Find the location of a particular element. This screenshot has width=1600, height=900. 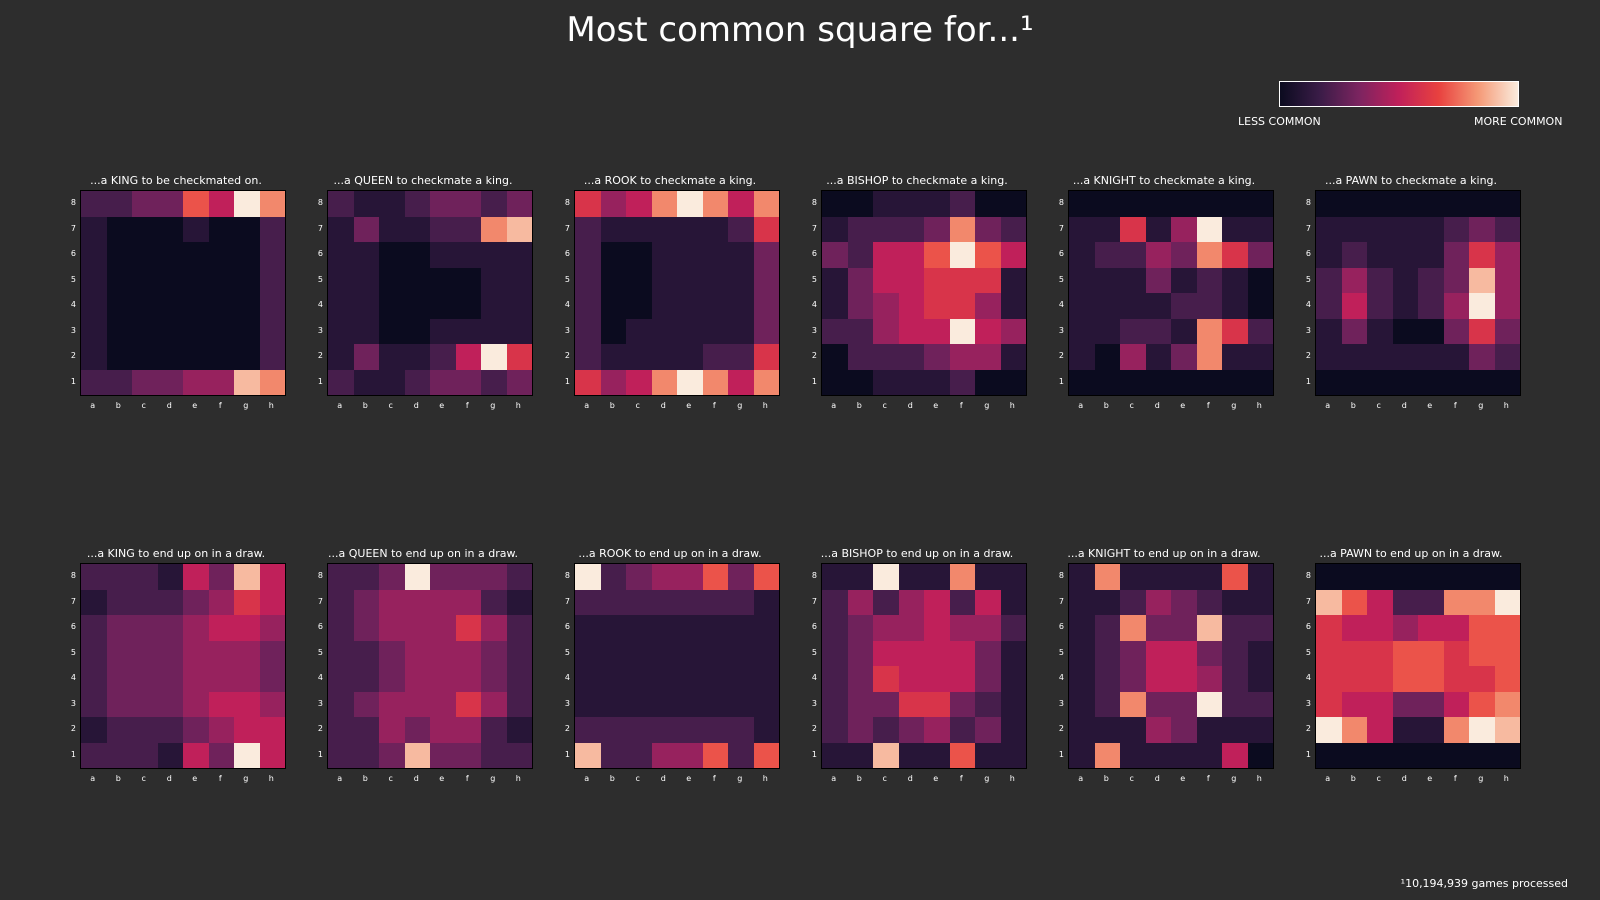

heatmap-cell-g8 is located at coordinates (494, 577).